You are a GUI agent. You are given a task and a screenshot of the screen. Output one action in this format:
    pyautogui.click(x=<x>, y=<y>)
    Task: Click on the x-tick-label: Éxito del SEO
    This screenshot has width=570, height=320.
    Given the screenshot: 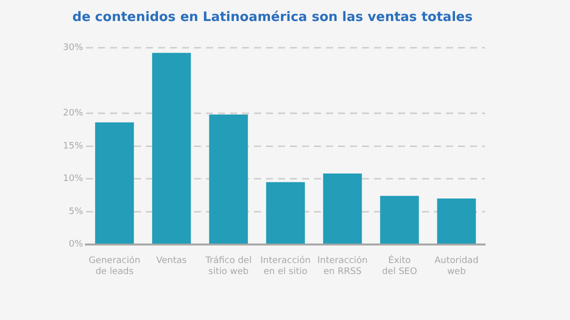 What is the action you would take?
    pyautogui.click(x=400, y=265)
    